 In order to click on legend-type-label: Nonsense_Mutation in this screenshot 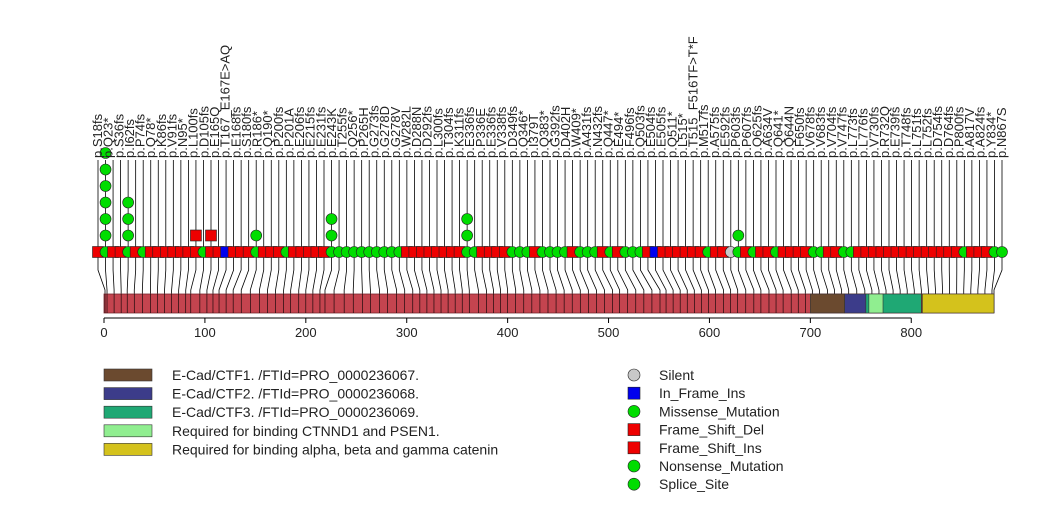, I will do `click(721, 466)`.